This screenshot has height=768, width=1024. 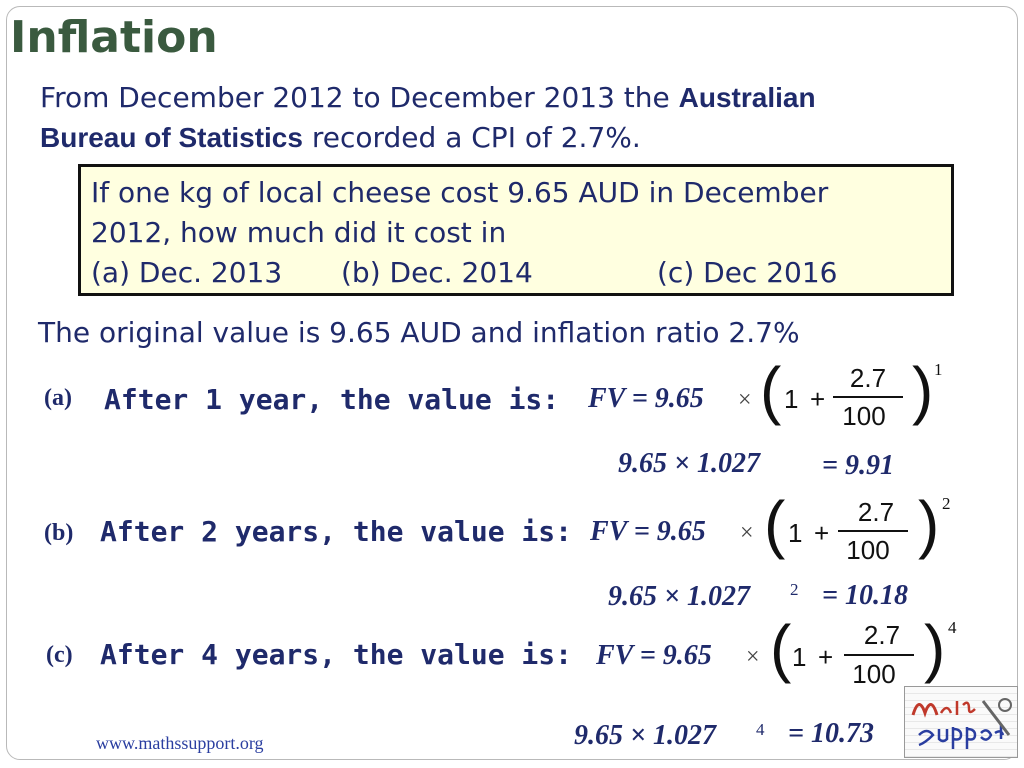 What do you see at coordinates (938, 369) in the screenshot?
I see `exponent: 1` at bounding box center [938, 369].